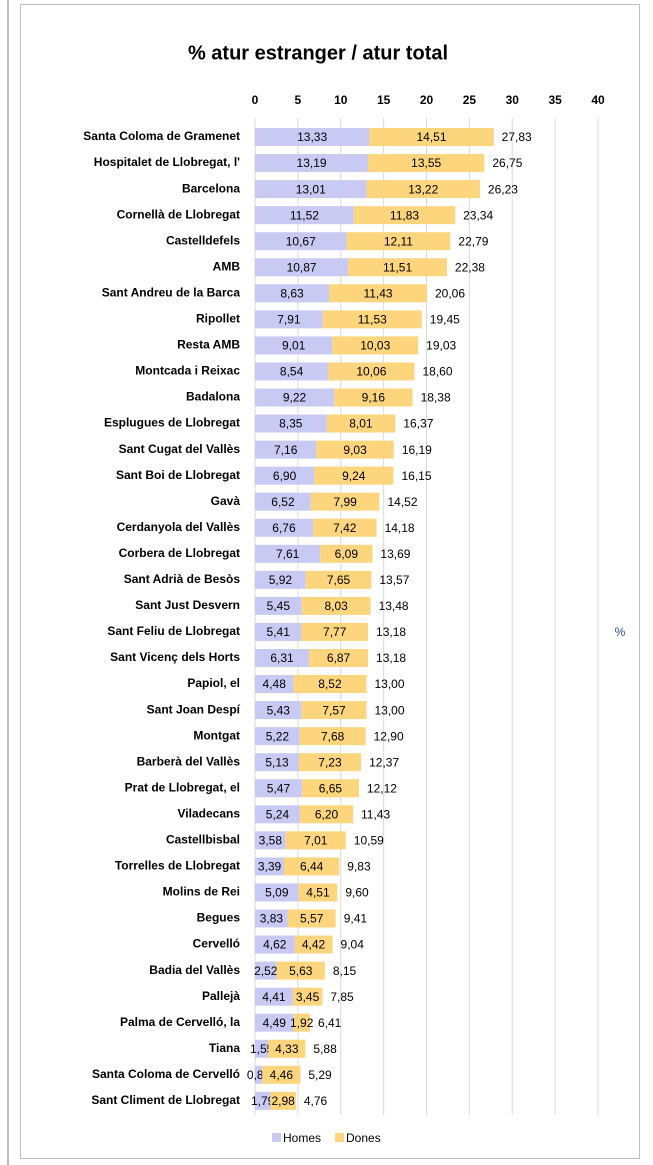 This screenshot has height=1165, width=653. I want to click on total-label: 9,04, so click(353, 945).